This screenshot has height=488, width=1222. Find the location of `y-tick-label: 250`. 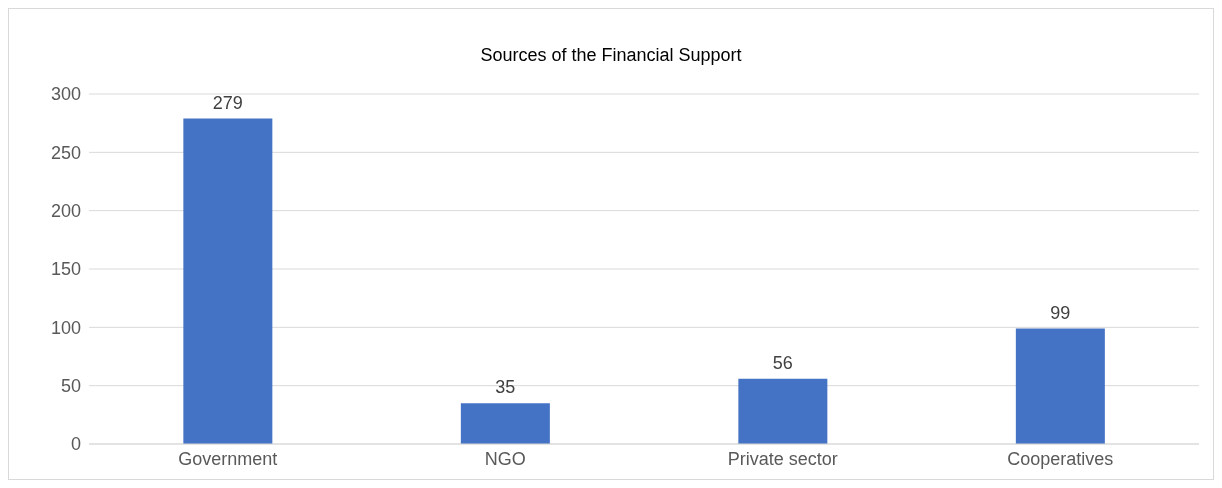

y-tick-label: 250 is located at coordinates (65, 152).